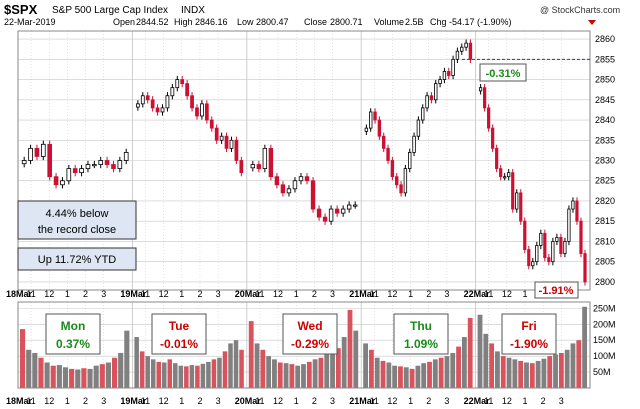  I want to click on daily-change-box-wed: Wed -0.29%, so click(310, 334).